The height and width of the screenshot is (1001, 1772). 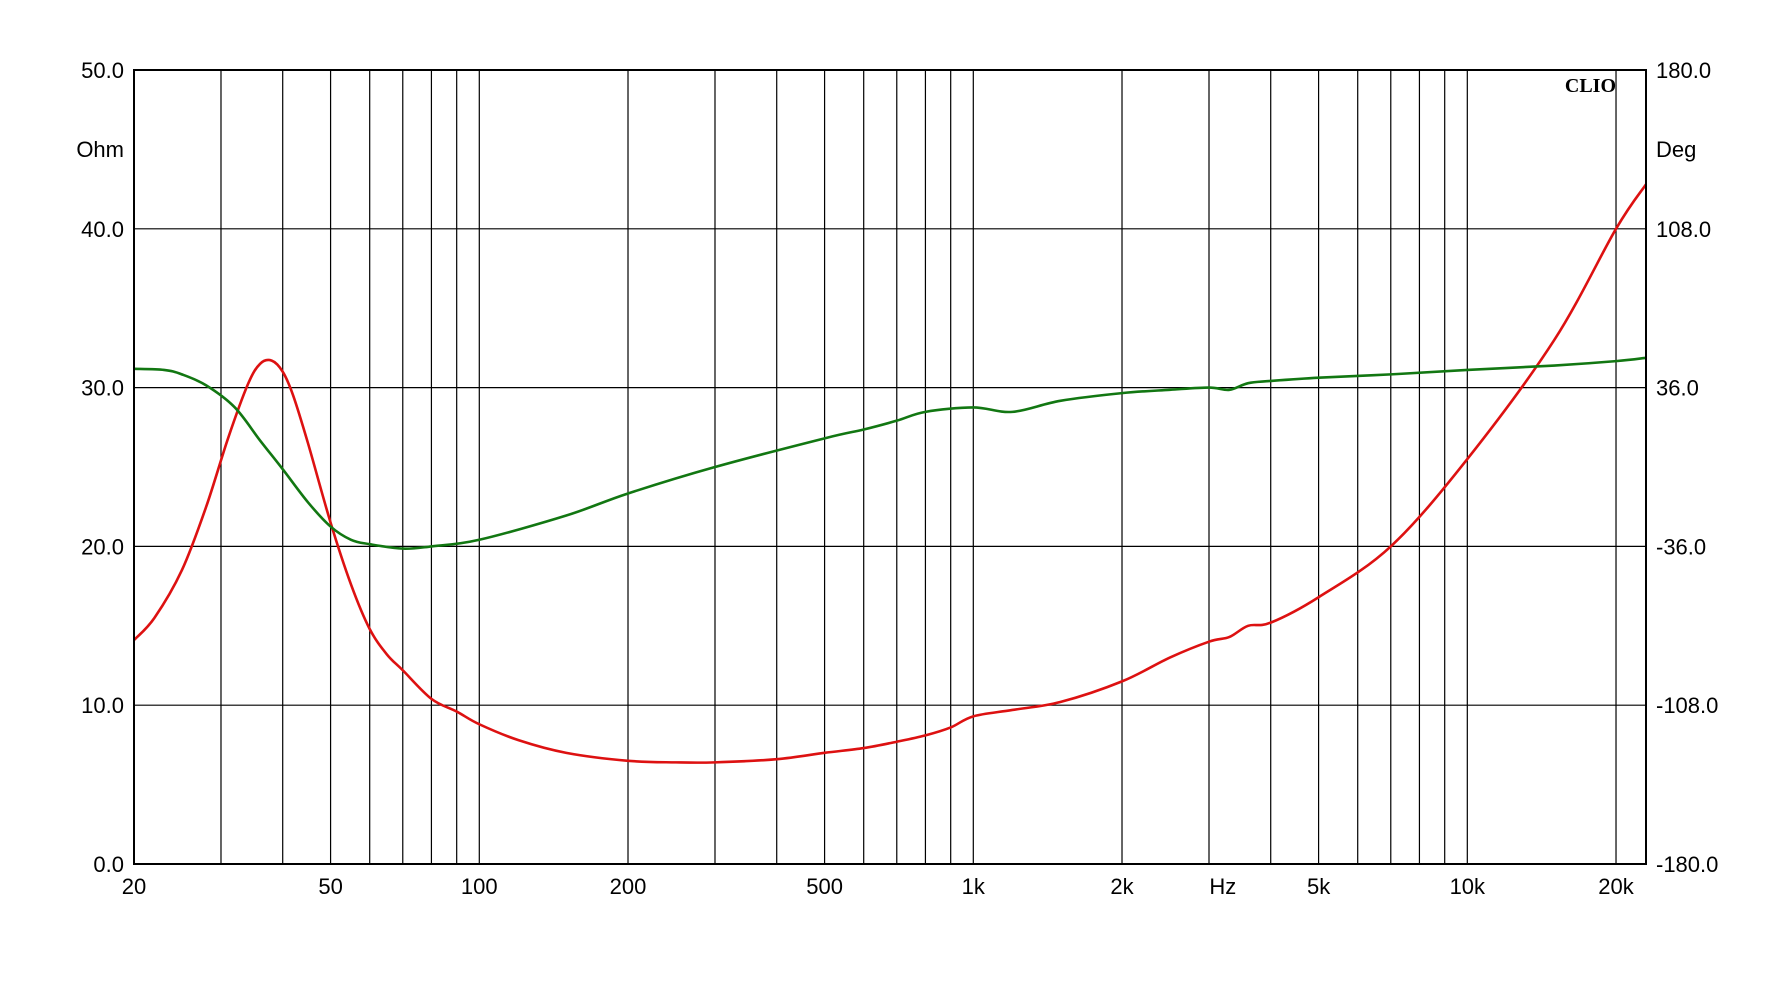 What do you see at coordinates (1222, 886) in the screenshot?
I see `x-axis-label: Hz` at bounding box center [1222, 886].